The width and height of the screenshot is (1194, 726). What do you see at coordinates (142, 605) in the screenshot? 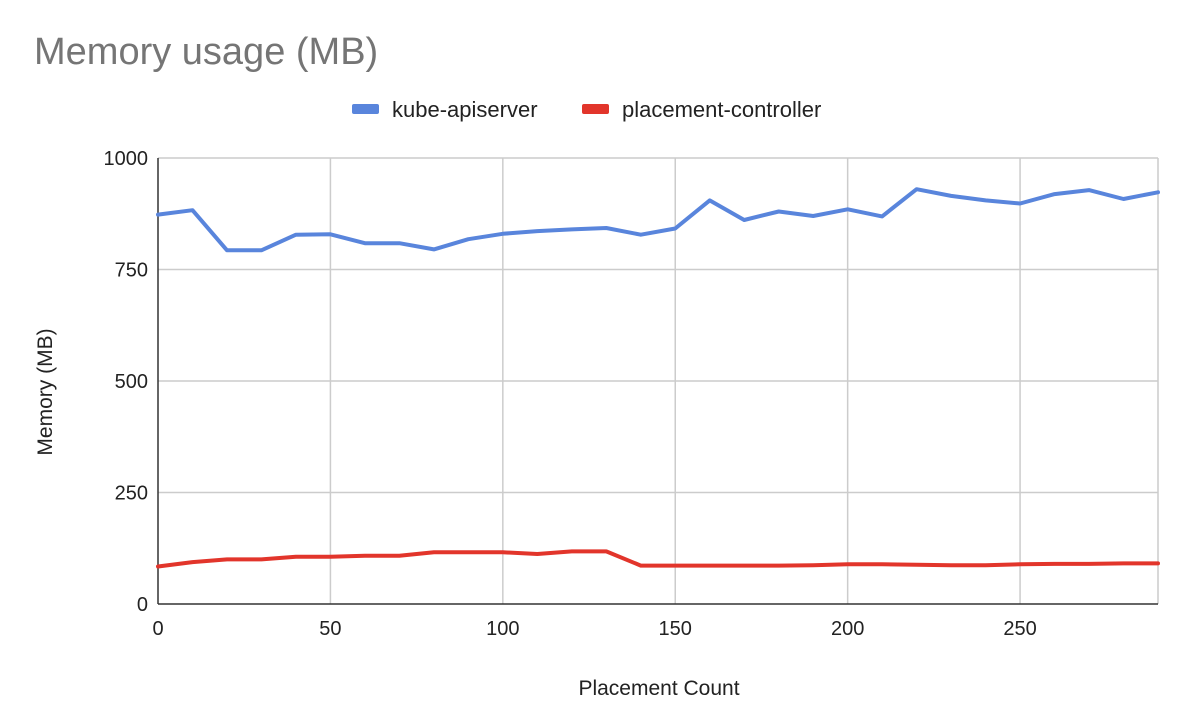
I see `y-tick-label: 0` at bounding box center [142, 605].